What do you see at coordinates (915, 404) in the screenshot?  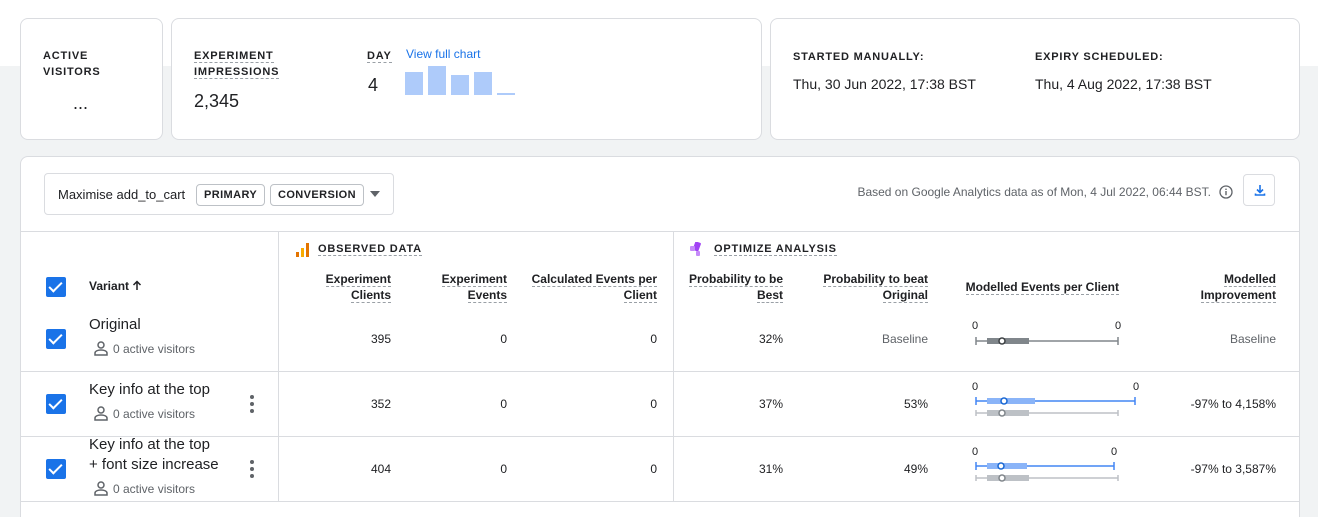 I see `cell-prob-beat: 53%` at bounding box center [915, 404].